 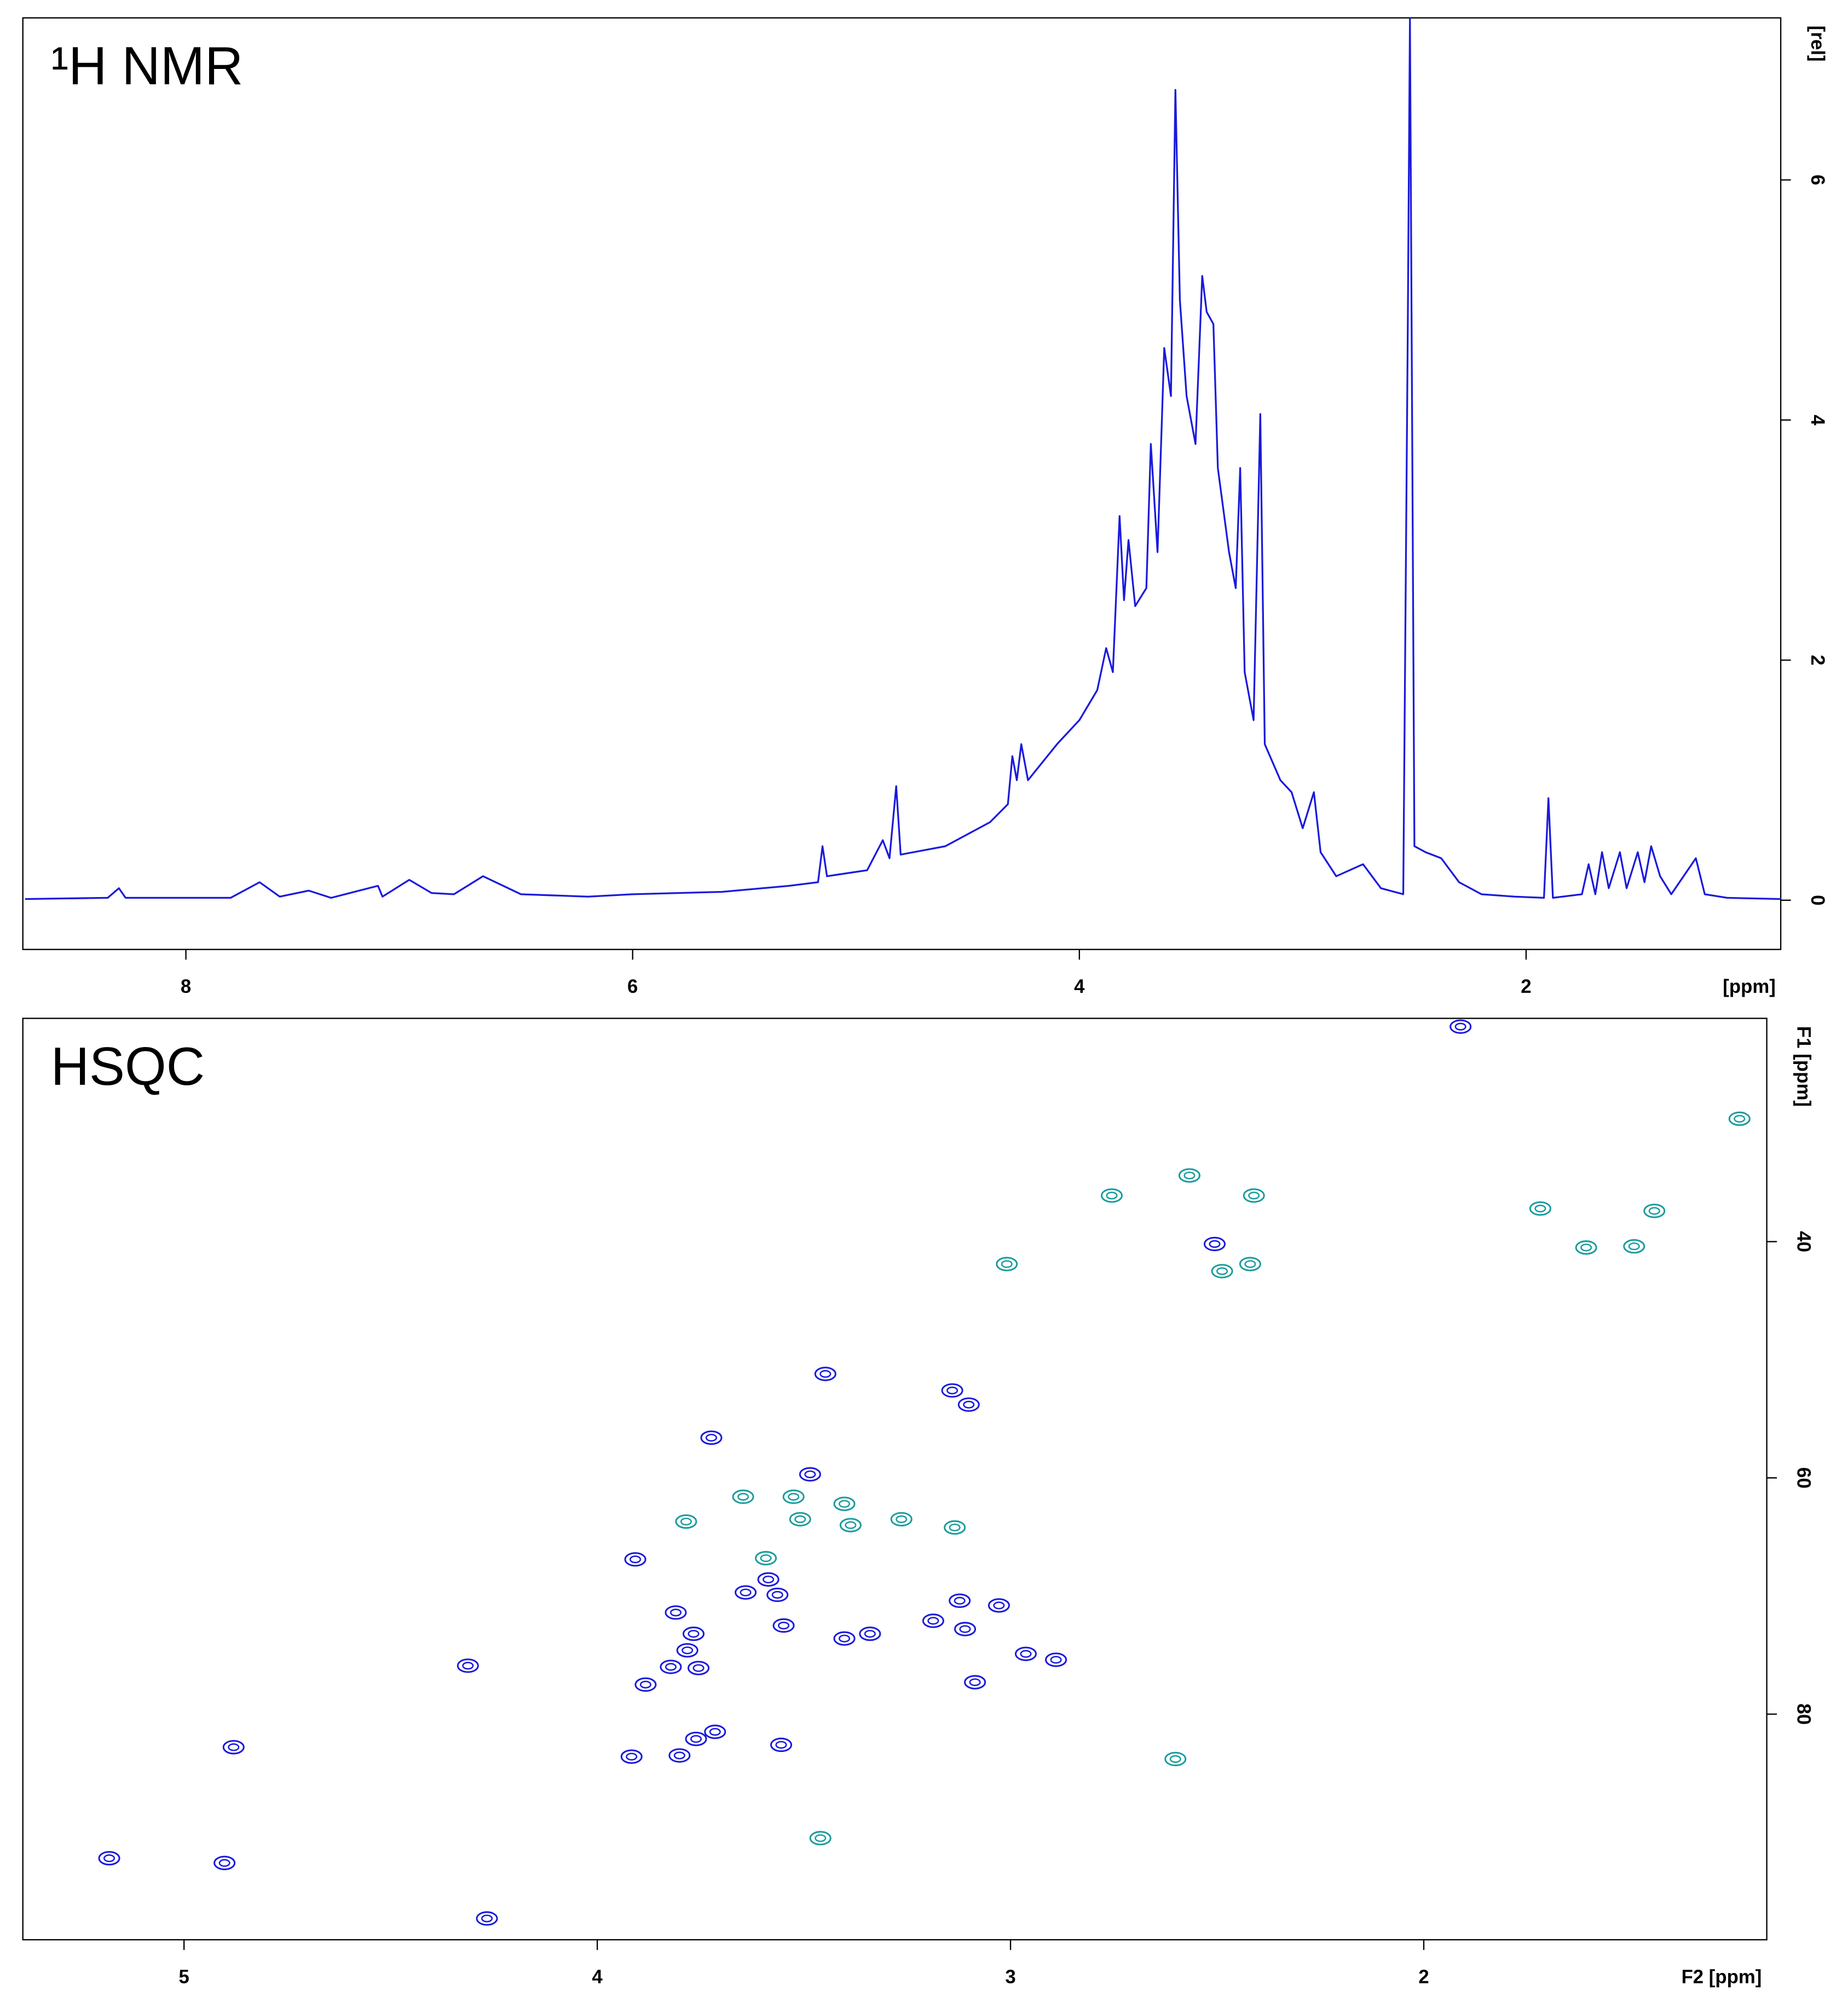 I want to click on y-tick-label: 60, so click(x=1804, y=1478).